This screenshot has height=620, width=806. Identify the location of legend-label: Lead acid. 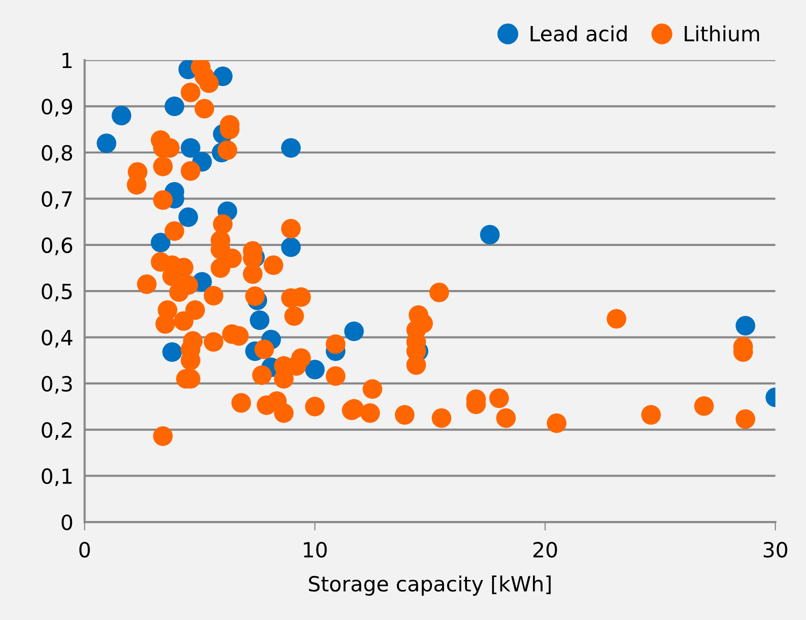
(578, 33).